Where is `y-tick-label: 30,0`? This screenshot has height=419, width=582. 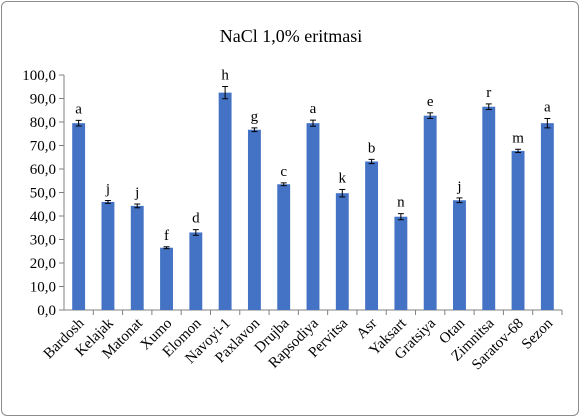
y-tick-label: 30,0 is located at coordinates (43, 241).